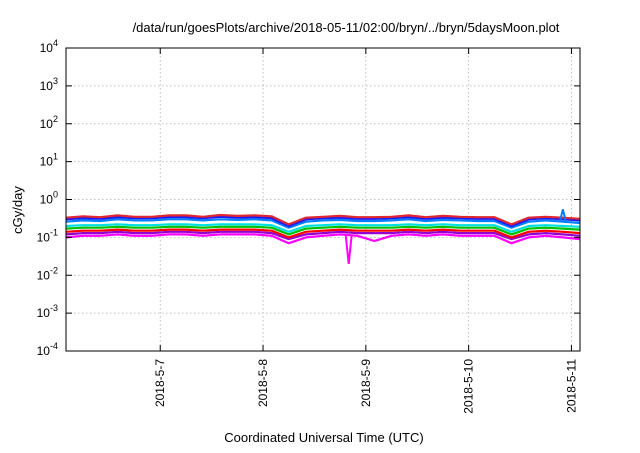 The height and width of the screenshot is (453, 640). I want to click on x-tick-label: 2018-5-11, so click(571, 386).